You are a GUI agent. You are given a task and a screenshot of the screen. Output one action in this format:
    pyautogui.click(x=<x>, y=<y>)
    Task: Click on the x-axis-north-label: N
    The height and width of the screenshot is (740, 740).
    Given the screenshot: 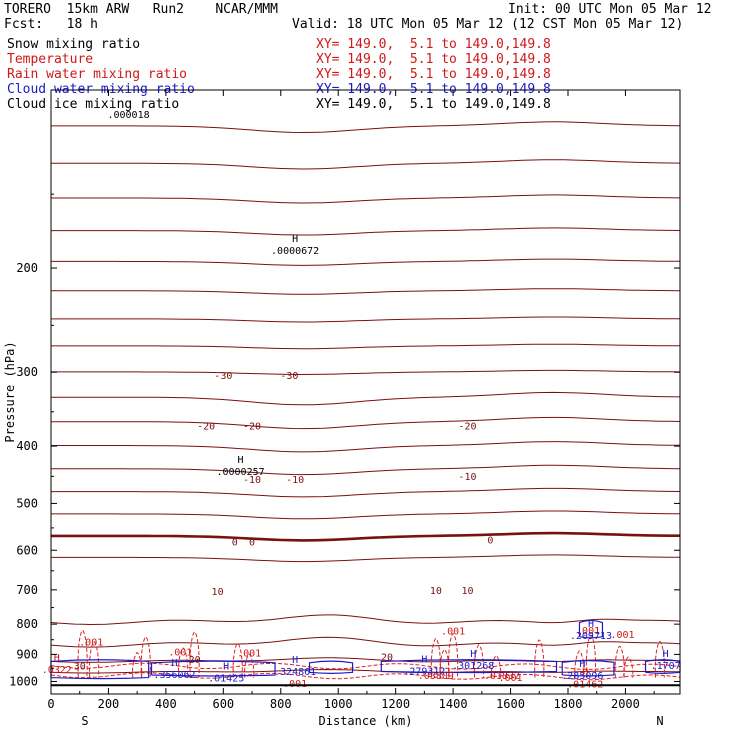 What is the action you would take?
    pyautogui.click(x=659, y=721)
    